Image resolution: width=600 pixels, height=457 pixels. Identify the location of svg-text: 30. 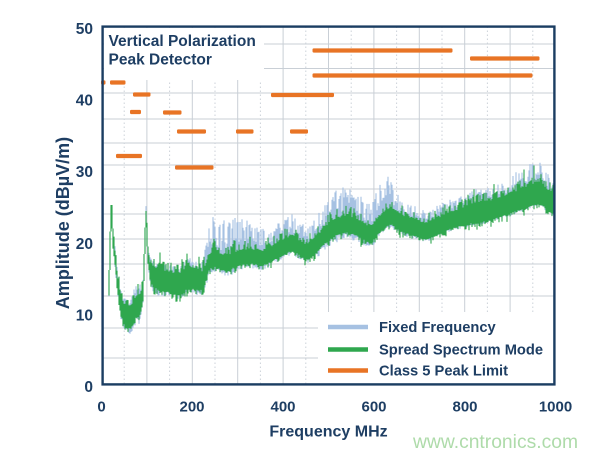
(84, 172).